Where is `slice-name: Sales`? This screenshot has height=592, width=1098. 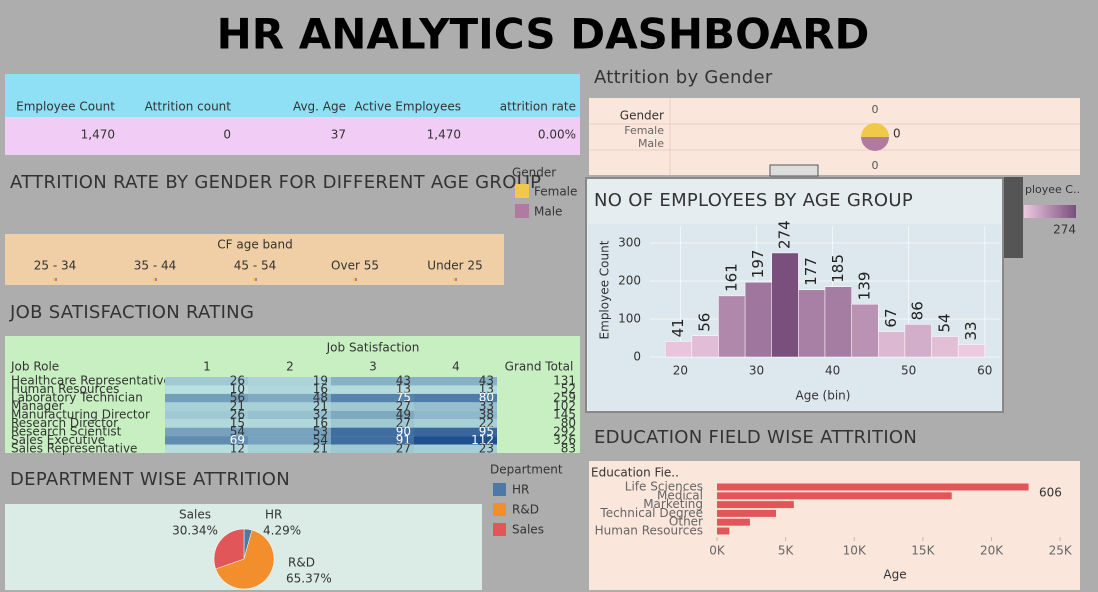 slice-name: Sales is located at coordinates (195, 515).